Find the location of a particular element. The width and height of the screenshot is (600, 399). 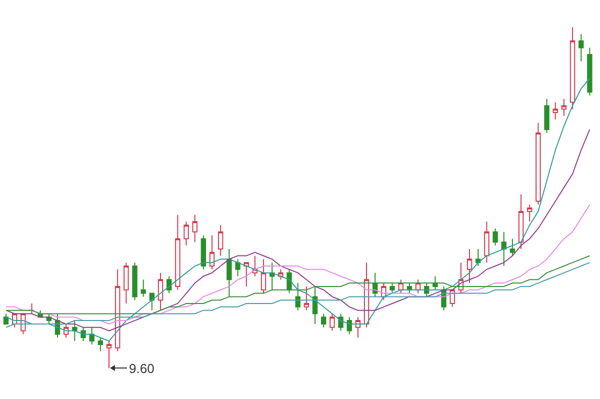

annotation: 9.60 is located at coordinates (141, 368).